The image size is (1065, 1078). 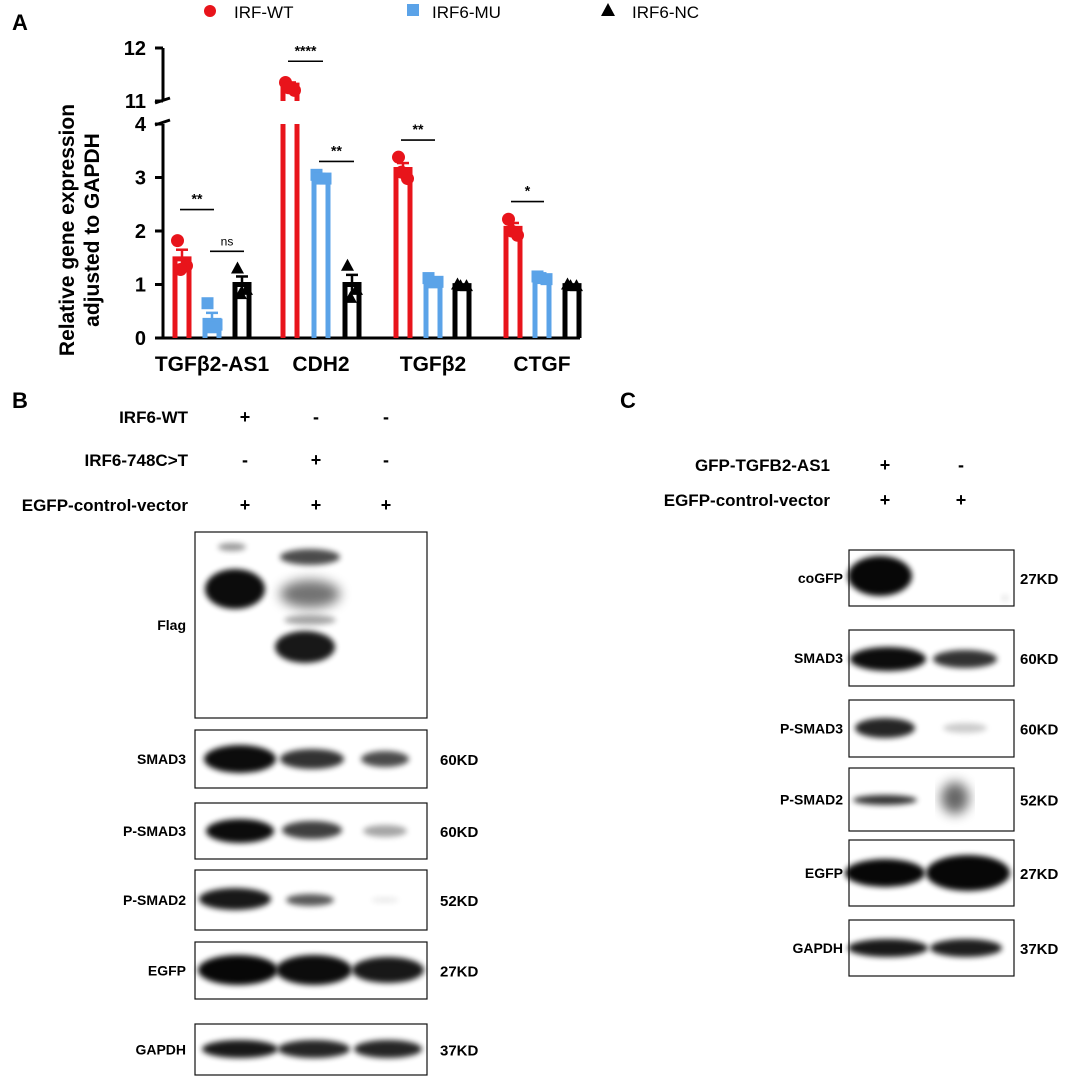 I want to click on protein-label: P-SMAD3, so click(x=154, y=831).